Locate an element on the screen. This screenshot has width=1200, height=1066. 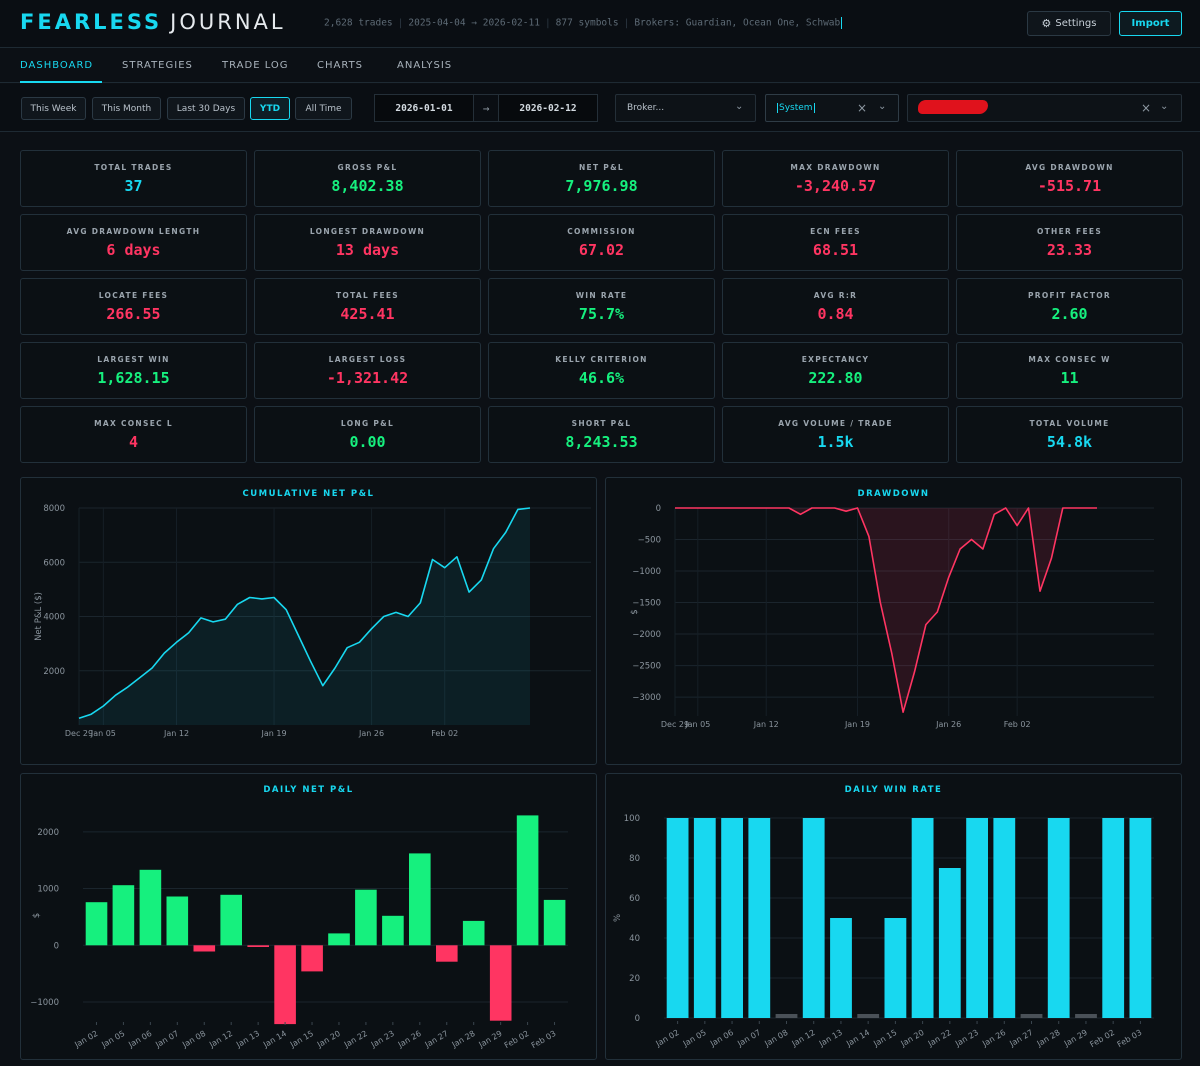
metric-card: MAX CONSEC L 4 is located at coordinates (133, 434).